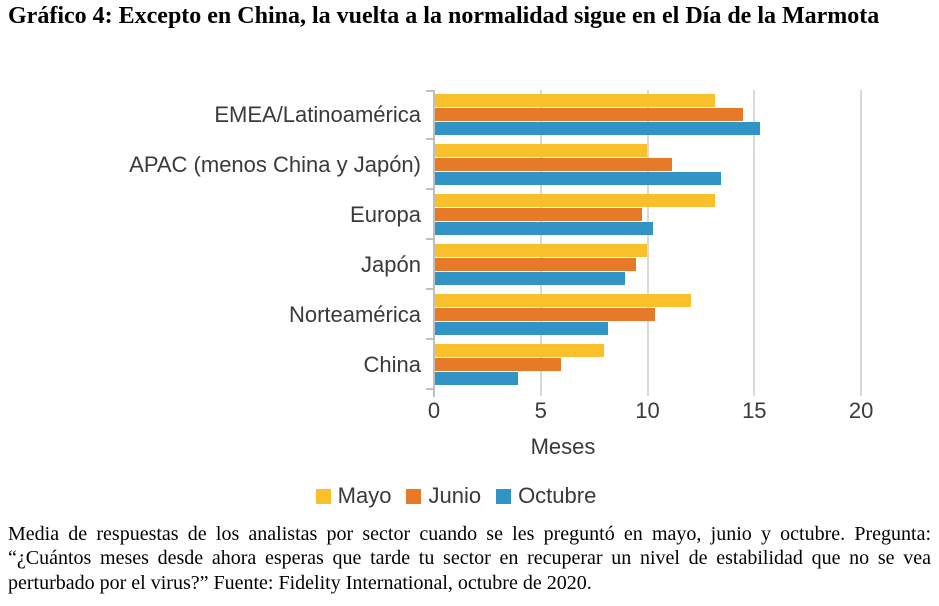  What do you see at coordinates (647, 410) in the screenshot?
I see `x-tick-label-10: 10` at bounding box center [647, 410].